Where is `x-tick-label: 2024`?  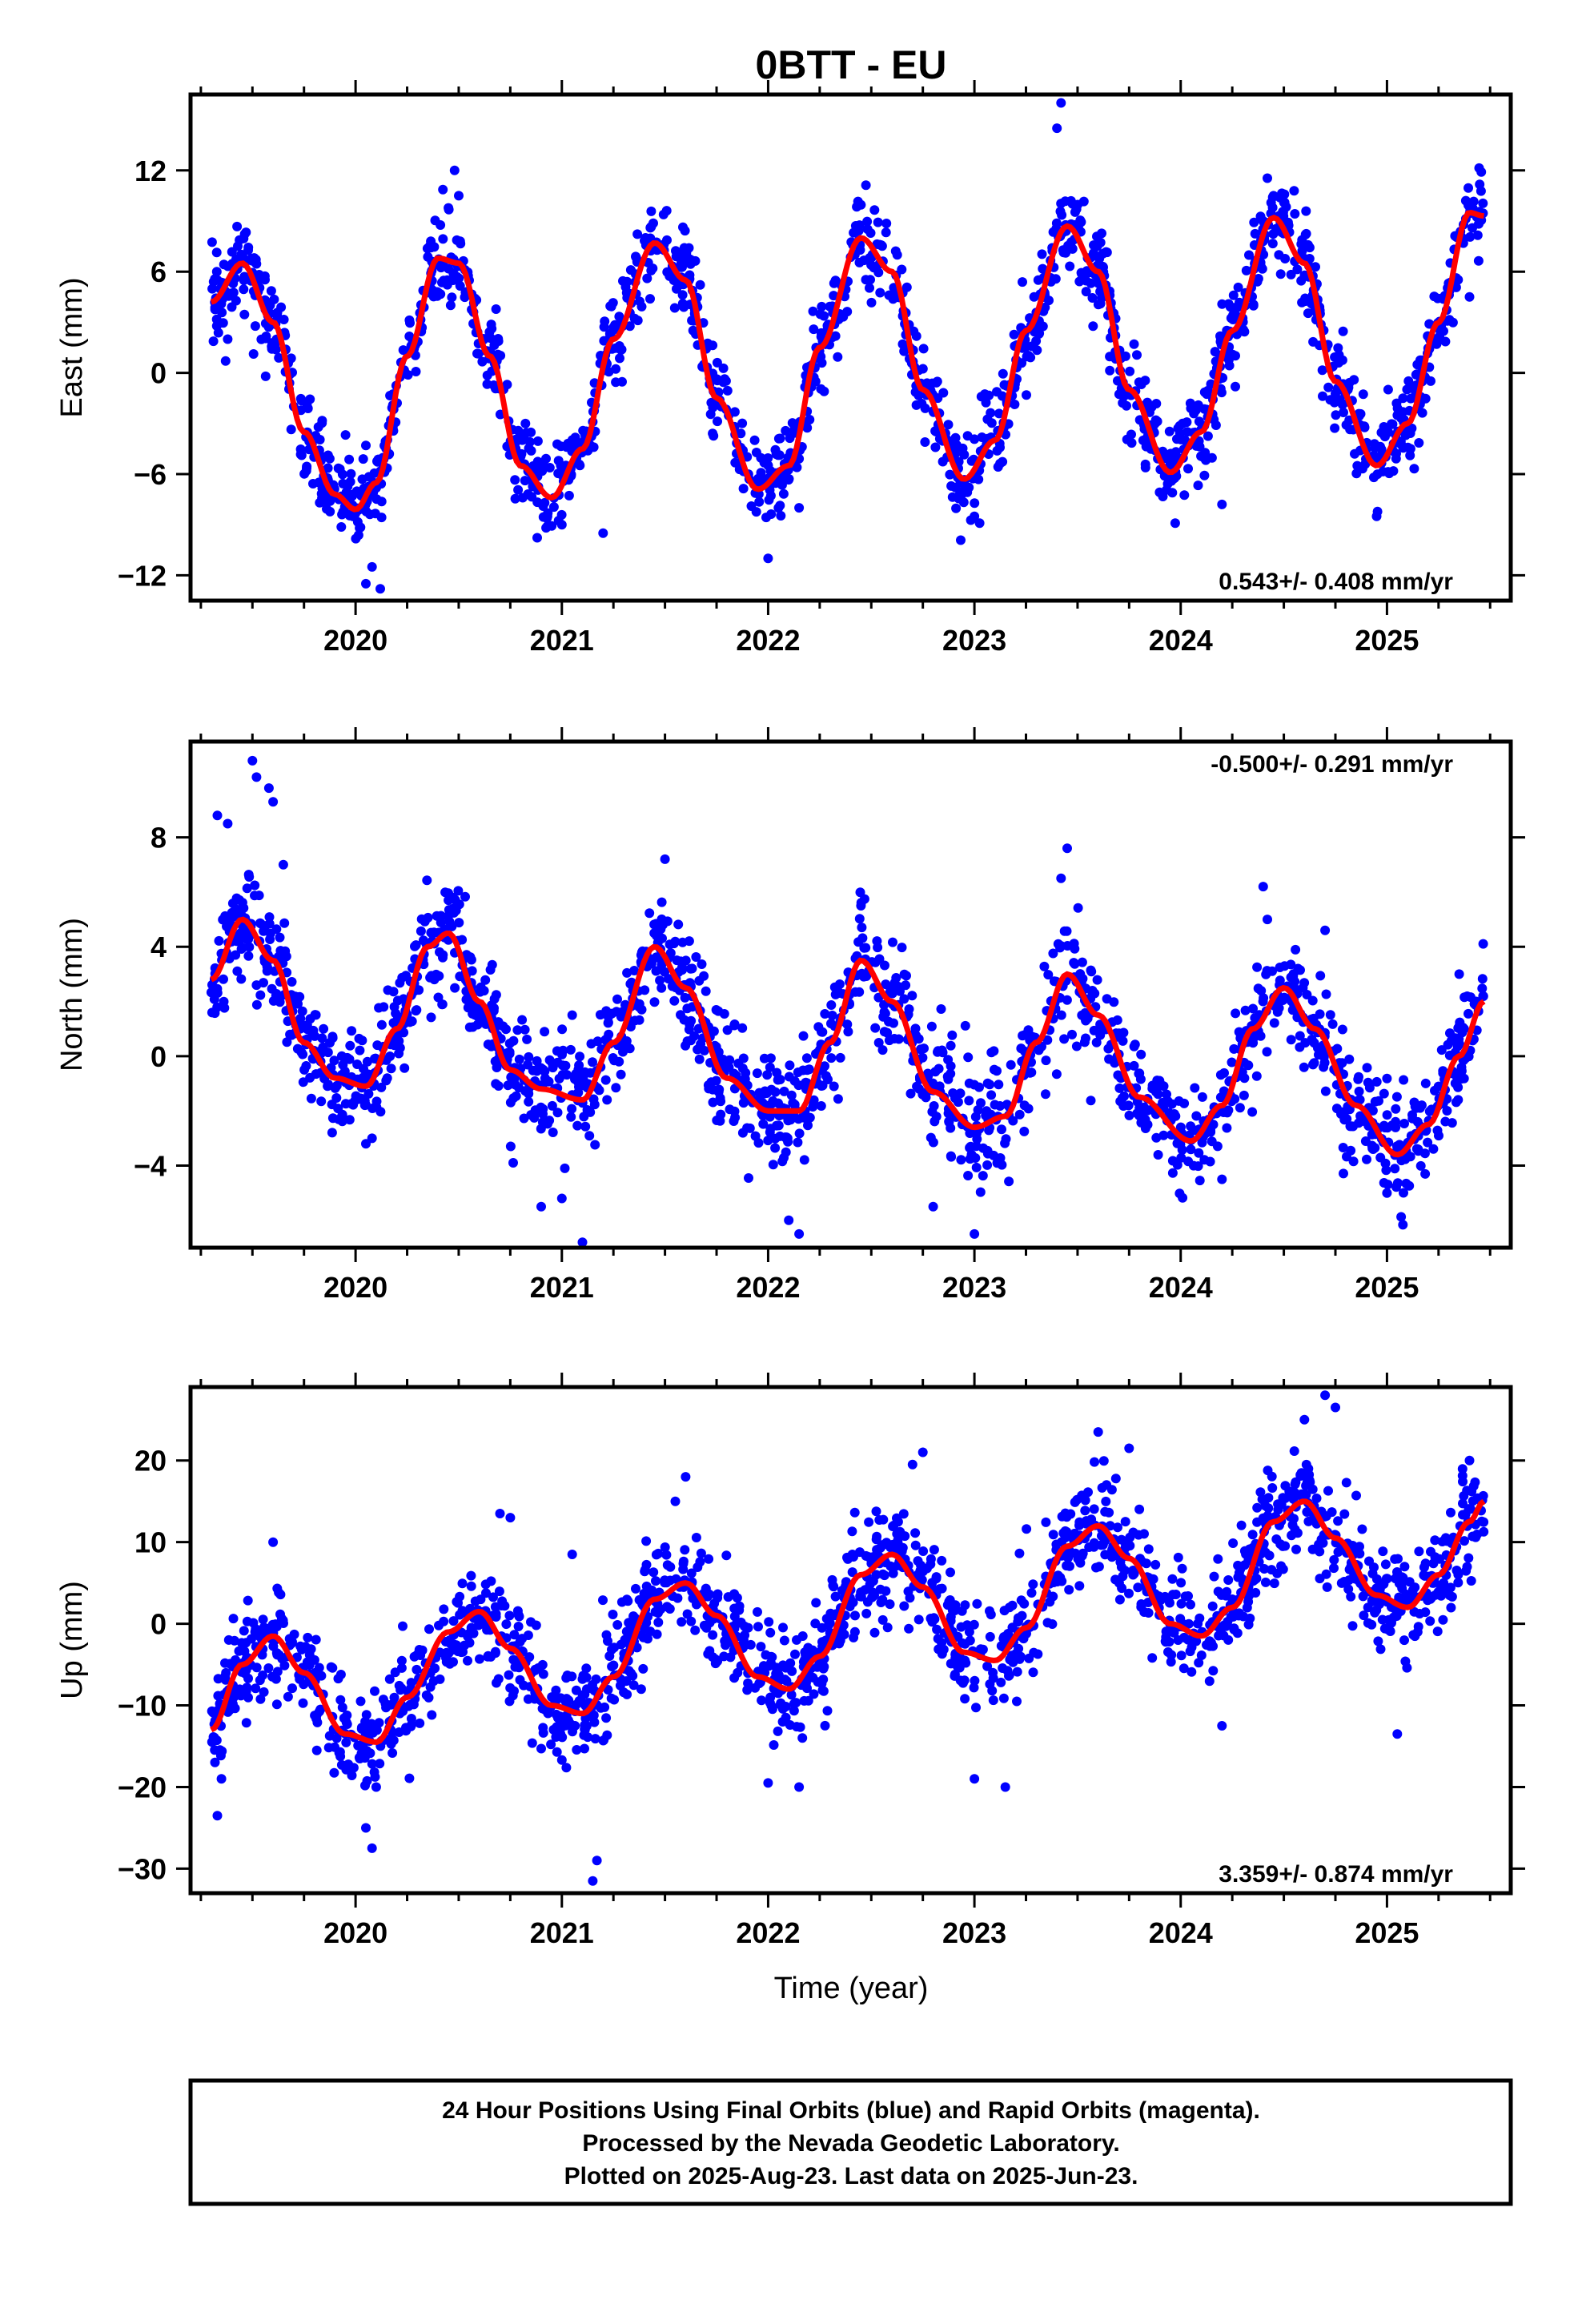 x-tick-label: 2024 is located at coordinates (1181, 640).